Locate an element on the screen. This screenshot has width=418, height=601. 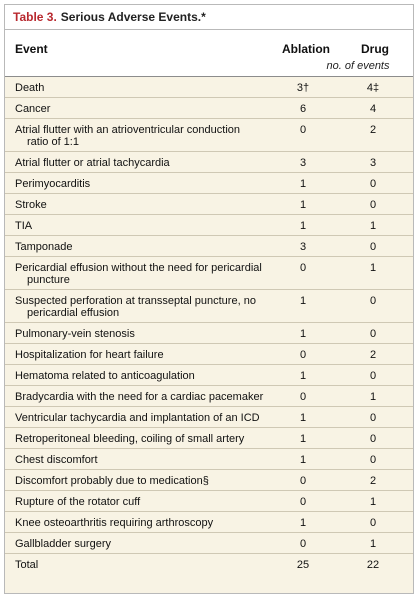
event-cell: Chest discomfort is located at coordinates (146, 460).